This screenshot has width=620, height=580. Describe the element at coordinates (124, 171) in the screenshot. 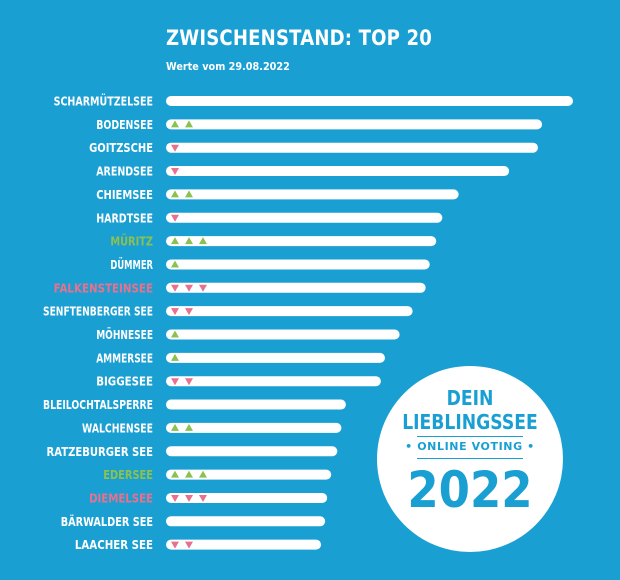

I see `category-label: ARENDSEE` at that location.